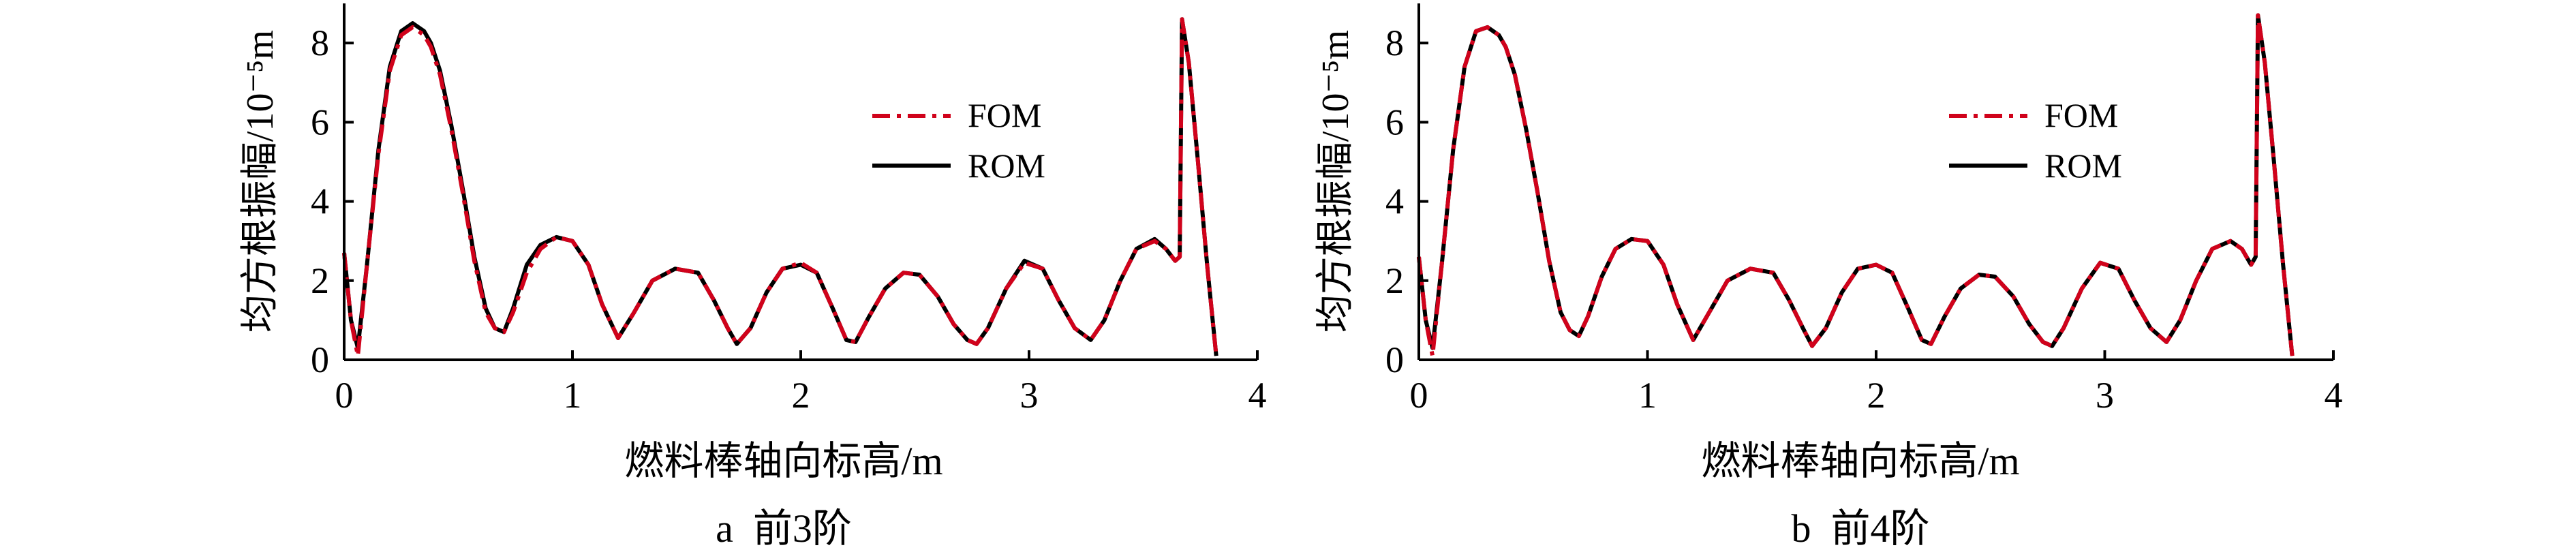 The width and height of the screenshot is (2576, 552). I want to click on legend-label-fom-b: FOM, so click(2081, 115).